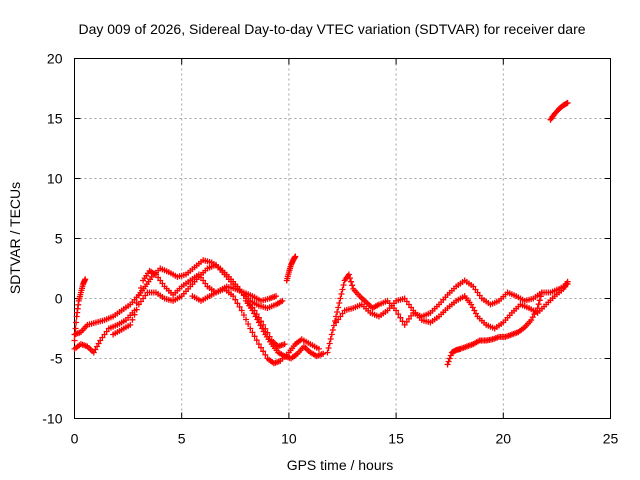 Image resolution: width=640 pixels, height=480 pixels. What do you see at coordinates (55, 59) in the screenshot?
I see `y-tick-label: 20` at bounding box center [55, 59].